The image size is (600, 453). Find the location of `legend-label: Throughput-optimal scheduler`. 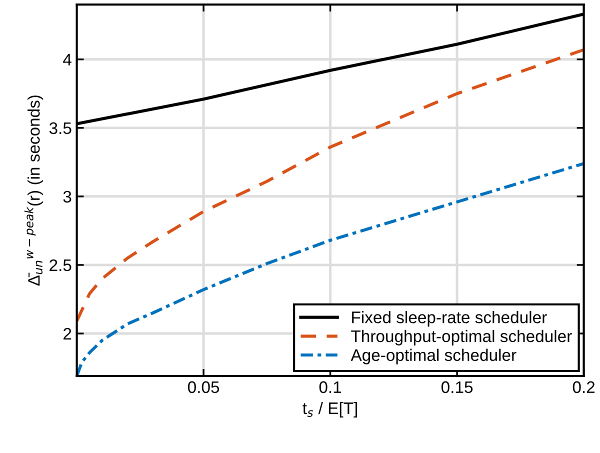

legend-label: Throughput-optimal scheduler is located at coordinates (461, 338).